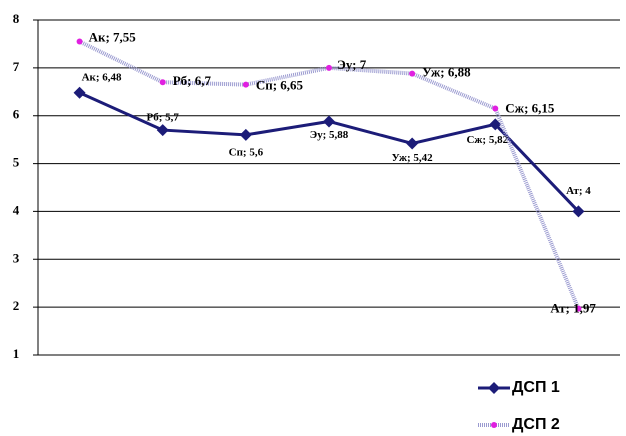 Image resolution: width=626 pixels, height=436 pixels. Describe the element at coordinates (16, 18) in the screenshot. I see `y-tick-label: 8` at that location.